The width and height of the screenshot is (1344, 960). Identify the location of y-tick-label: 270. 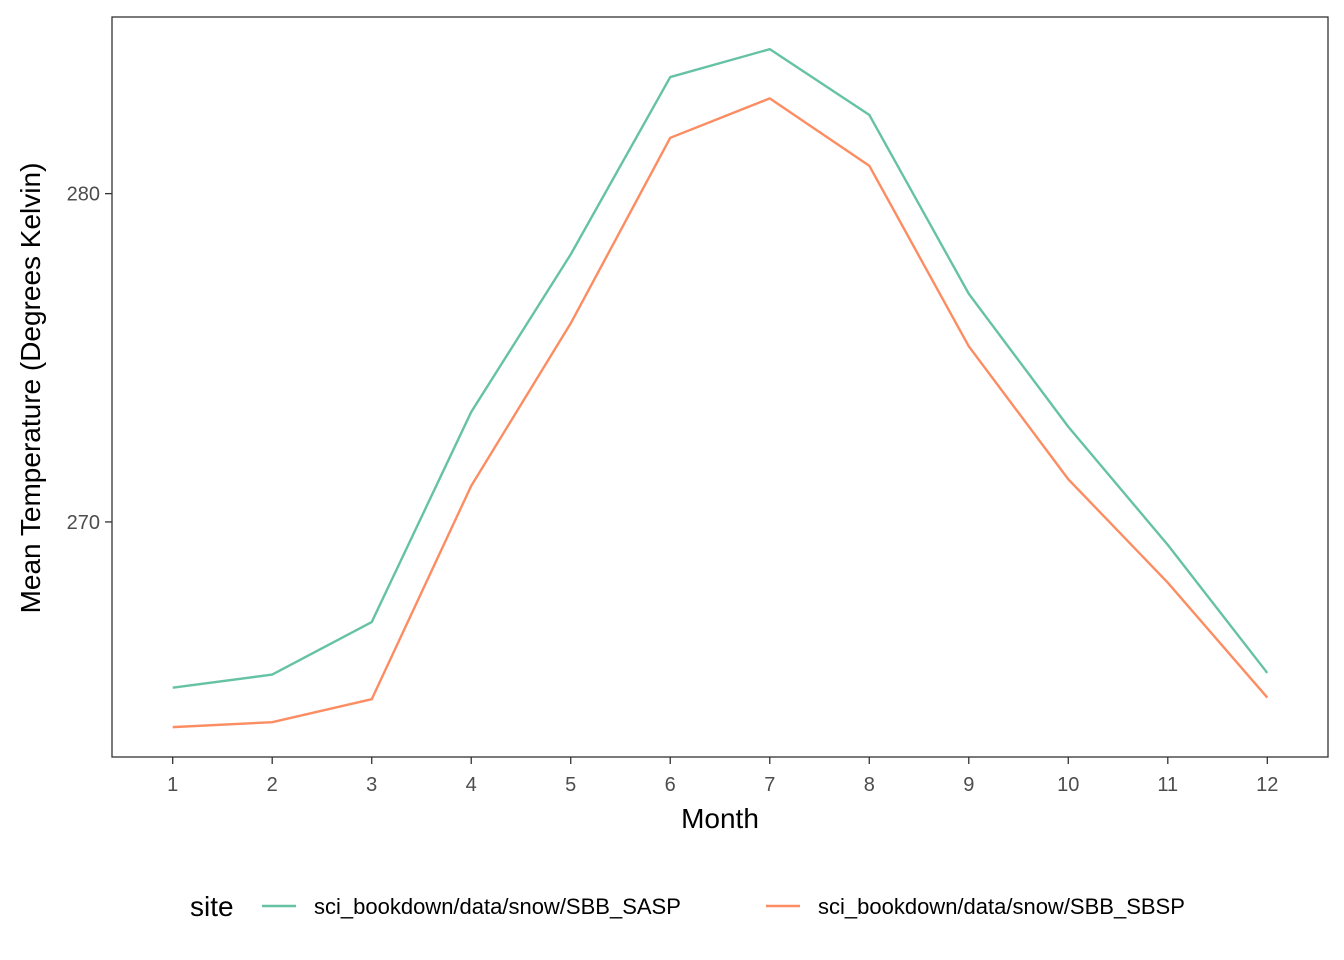
(83, 523).